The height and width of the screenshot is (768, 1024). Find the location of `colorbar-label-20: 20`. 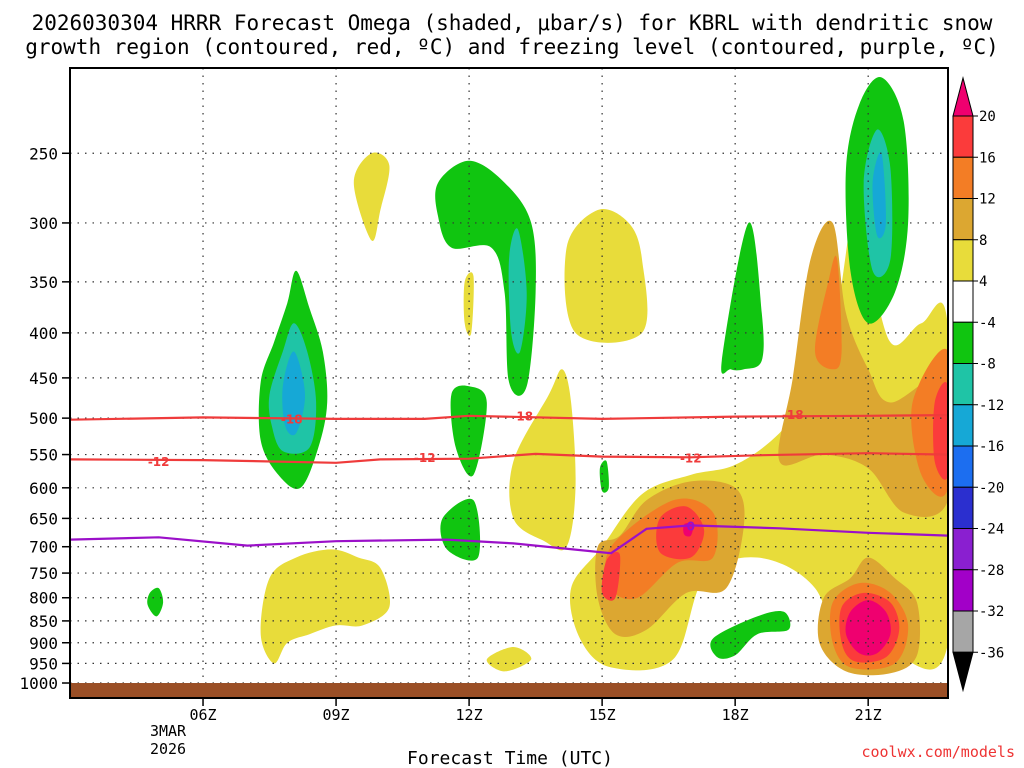

colorbar-label-20: 20 is located at coordinates (987, 117).